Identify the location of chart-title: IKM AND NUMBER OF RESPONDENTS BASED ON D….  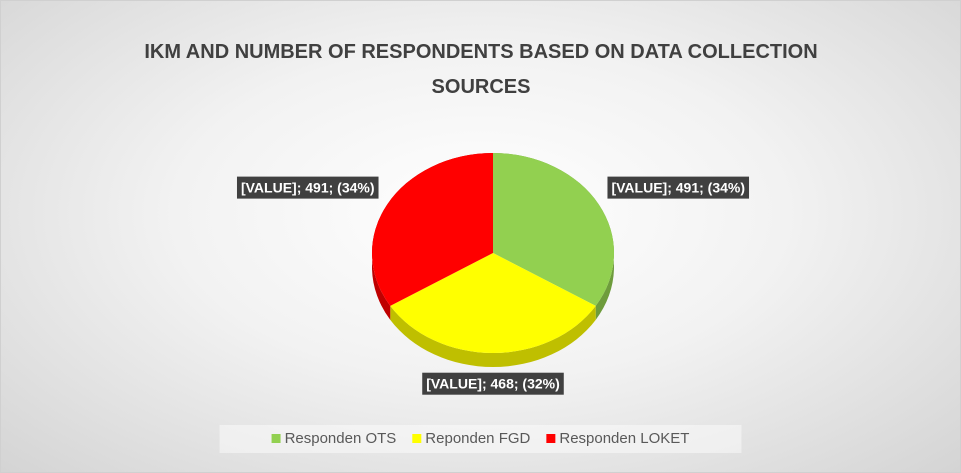
(481, 69).